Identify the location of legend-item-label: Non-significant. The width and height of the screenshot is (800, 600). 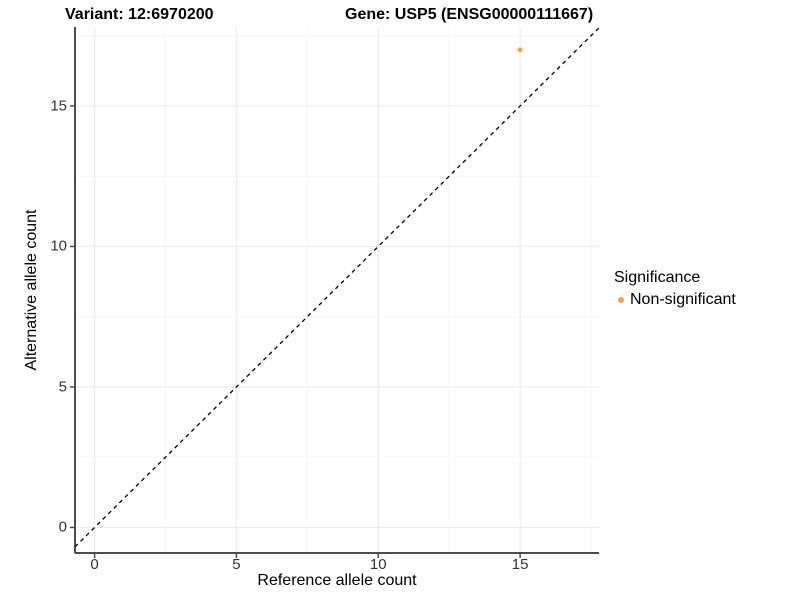
(683, 299).